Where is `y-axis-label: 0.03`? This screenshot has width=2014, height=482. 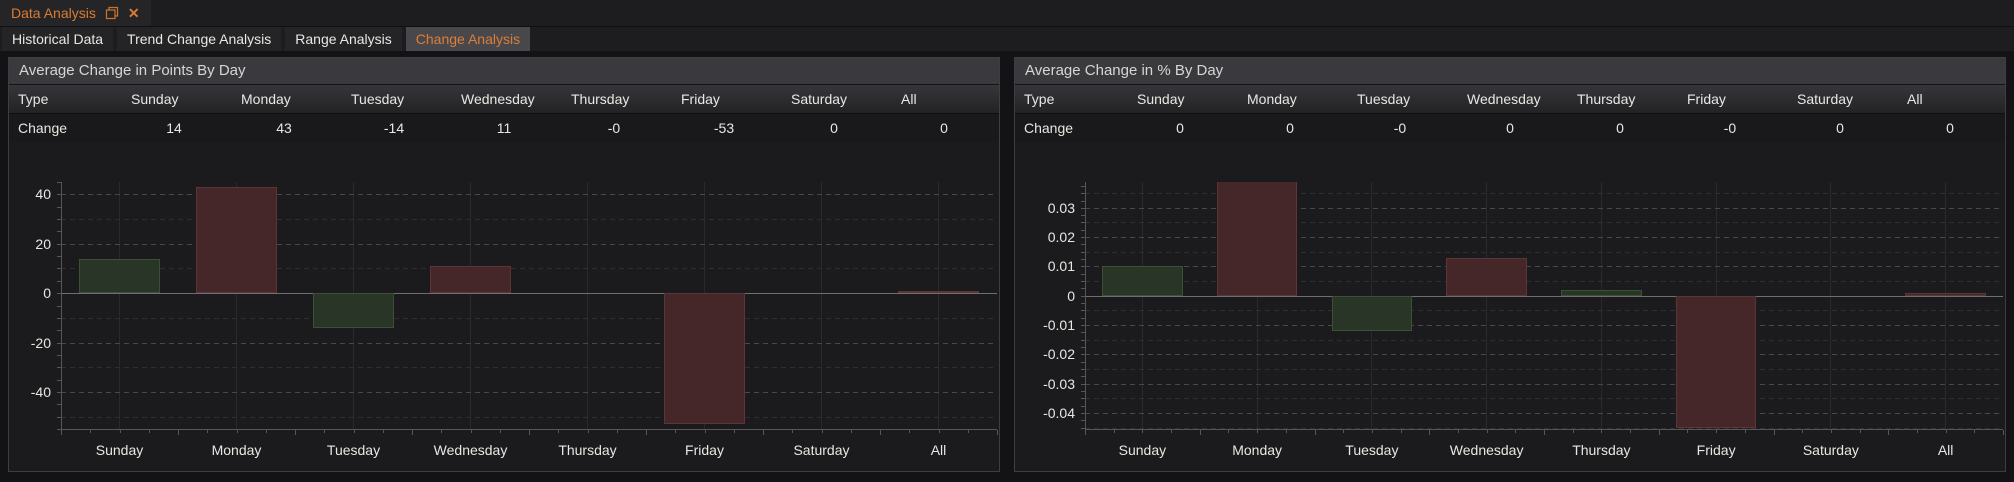
y-axis-label: 0.03 is located at coordinates (1061, 207).